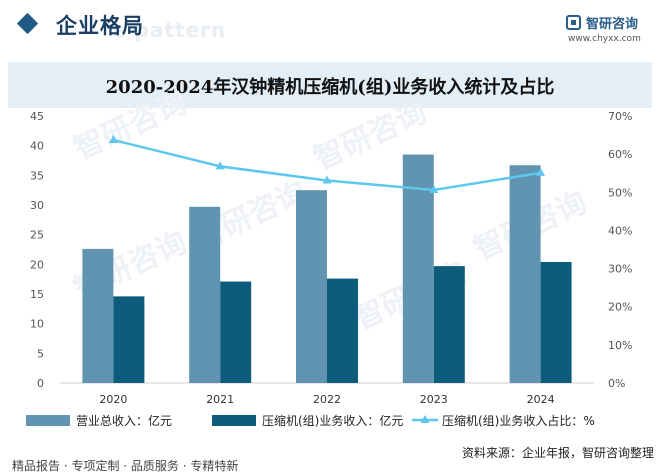 The width and height of the screenshot is (660, 476). What do you see at coordinates (425, 419) in the screenshot?
I see `legend-marker-icon` at bounding box center [425, 419].